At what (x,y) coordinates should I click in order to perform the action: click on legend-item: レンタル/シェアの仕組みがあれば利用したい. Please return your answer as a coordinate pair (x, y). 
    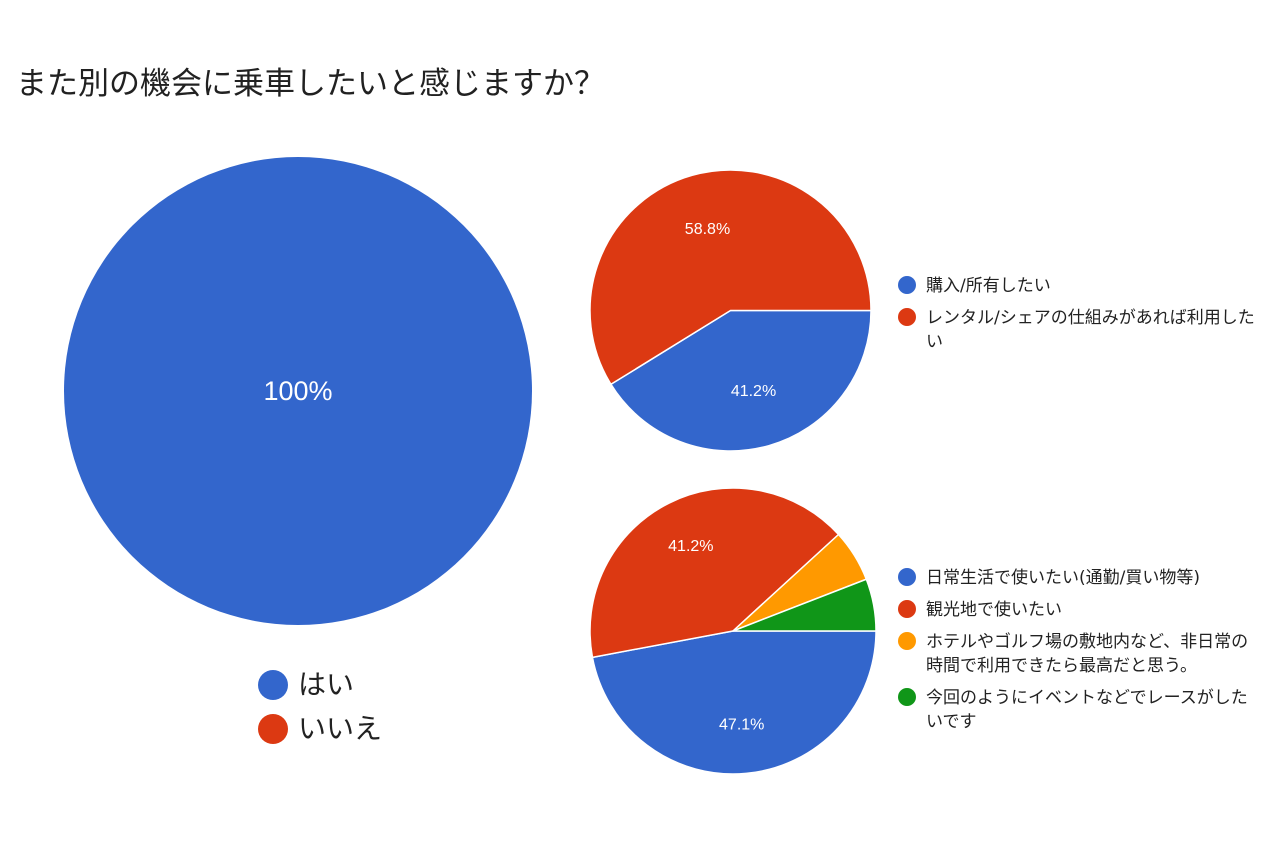
    Looking at the image, I should click on (1077, 330).